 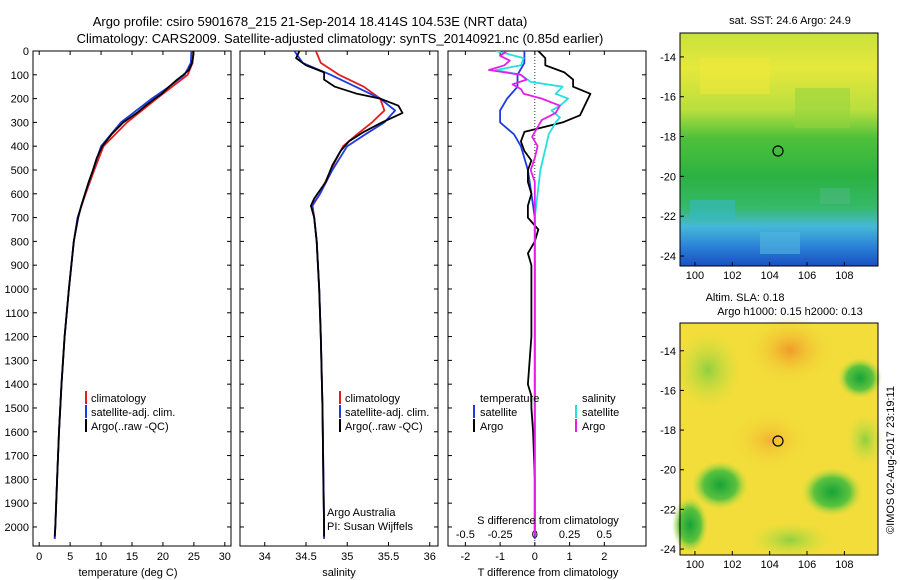 I want to click on salinity-line-argo-raw-qc-, so click(x=349, y=294).